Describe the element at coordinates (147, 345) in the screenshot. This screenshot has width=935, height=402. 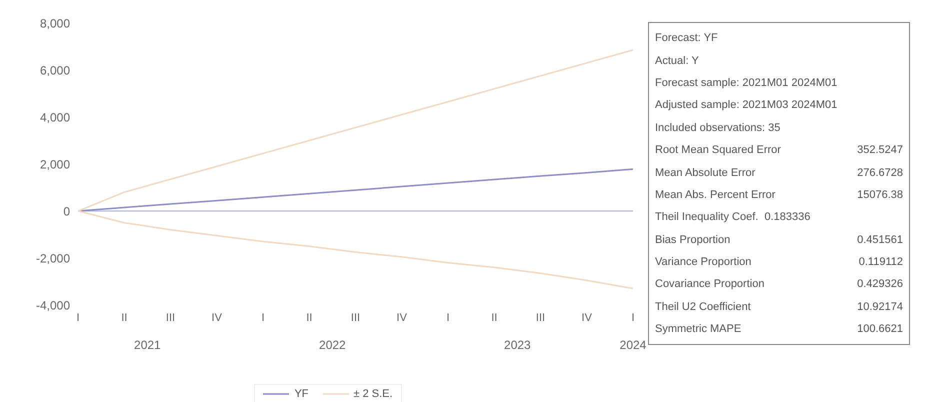
I see `text: 2021` at that location.